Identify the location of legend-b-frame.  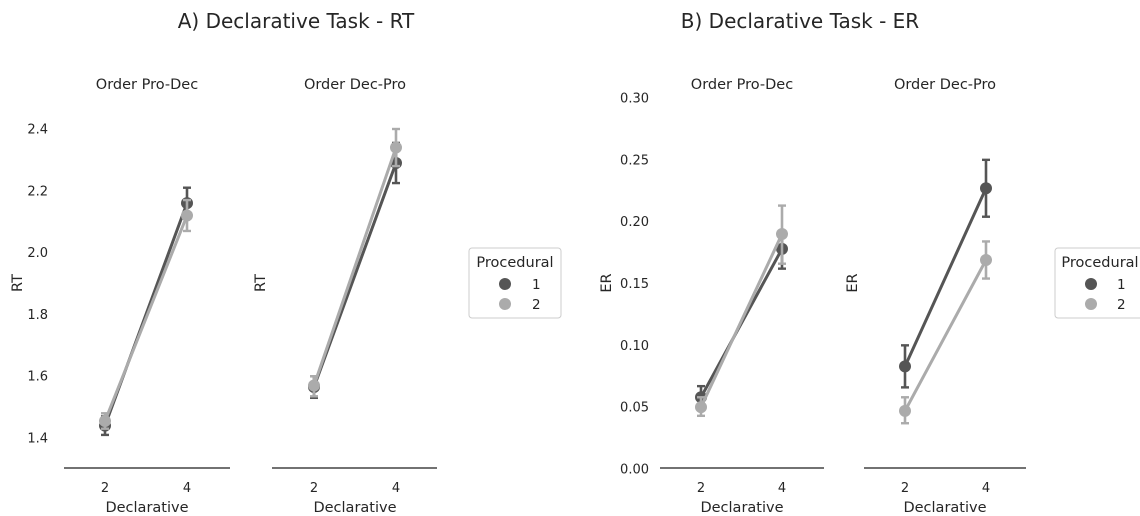
(1097, 283).